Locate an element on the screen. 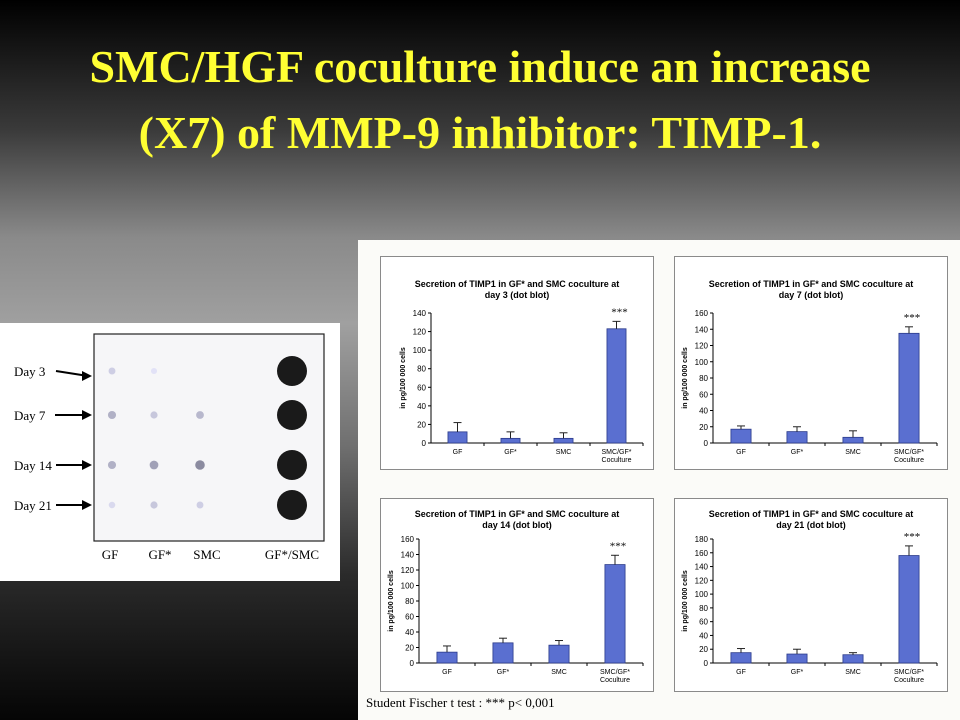  blot-row-label: Day 14 is located at coordinates (33, 465).